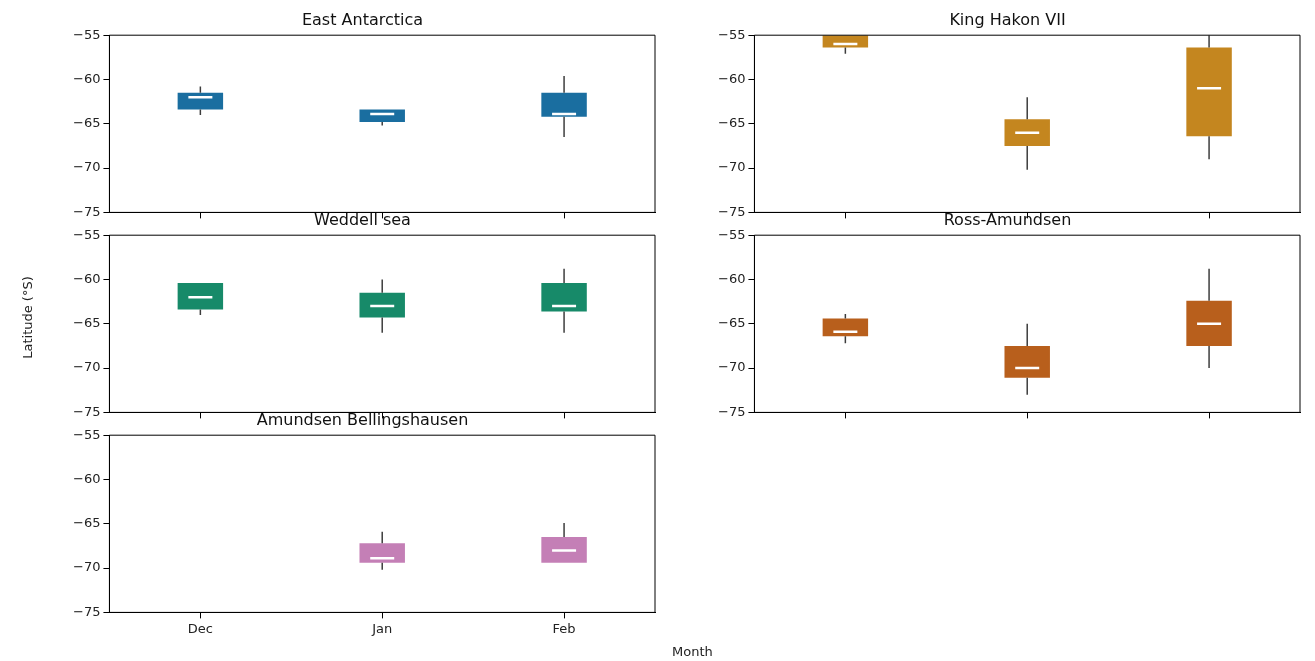  What do you see at coordinates (1007, 219) in the screenshot?
I see `chart-title: Ross-Amundsen` at bounding box center [1007, 219].